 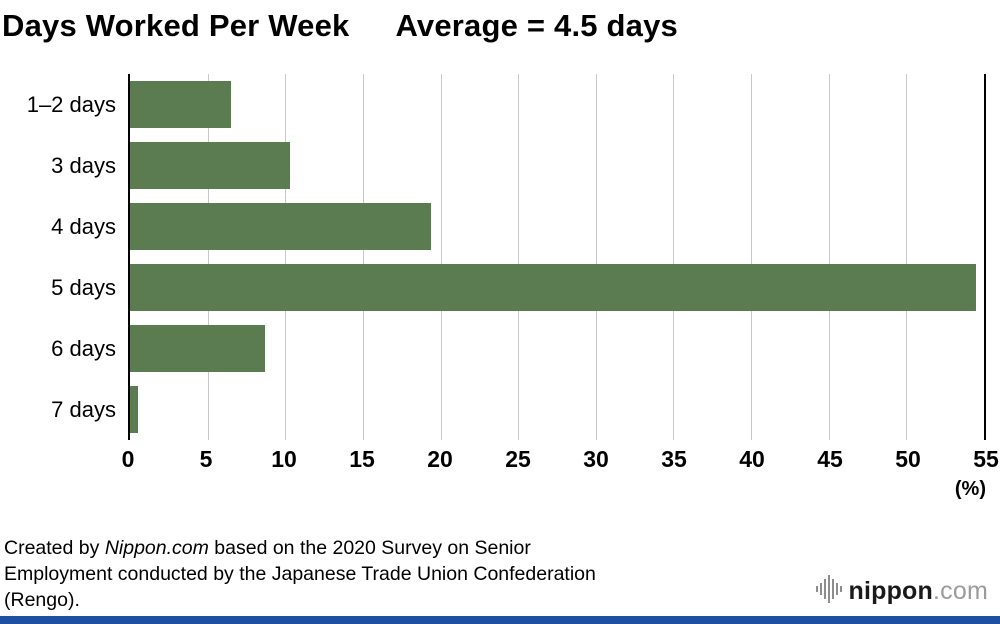 I want to click on accent-bar, so click(x=500, y=620).